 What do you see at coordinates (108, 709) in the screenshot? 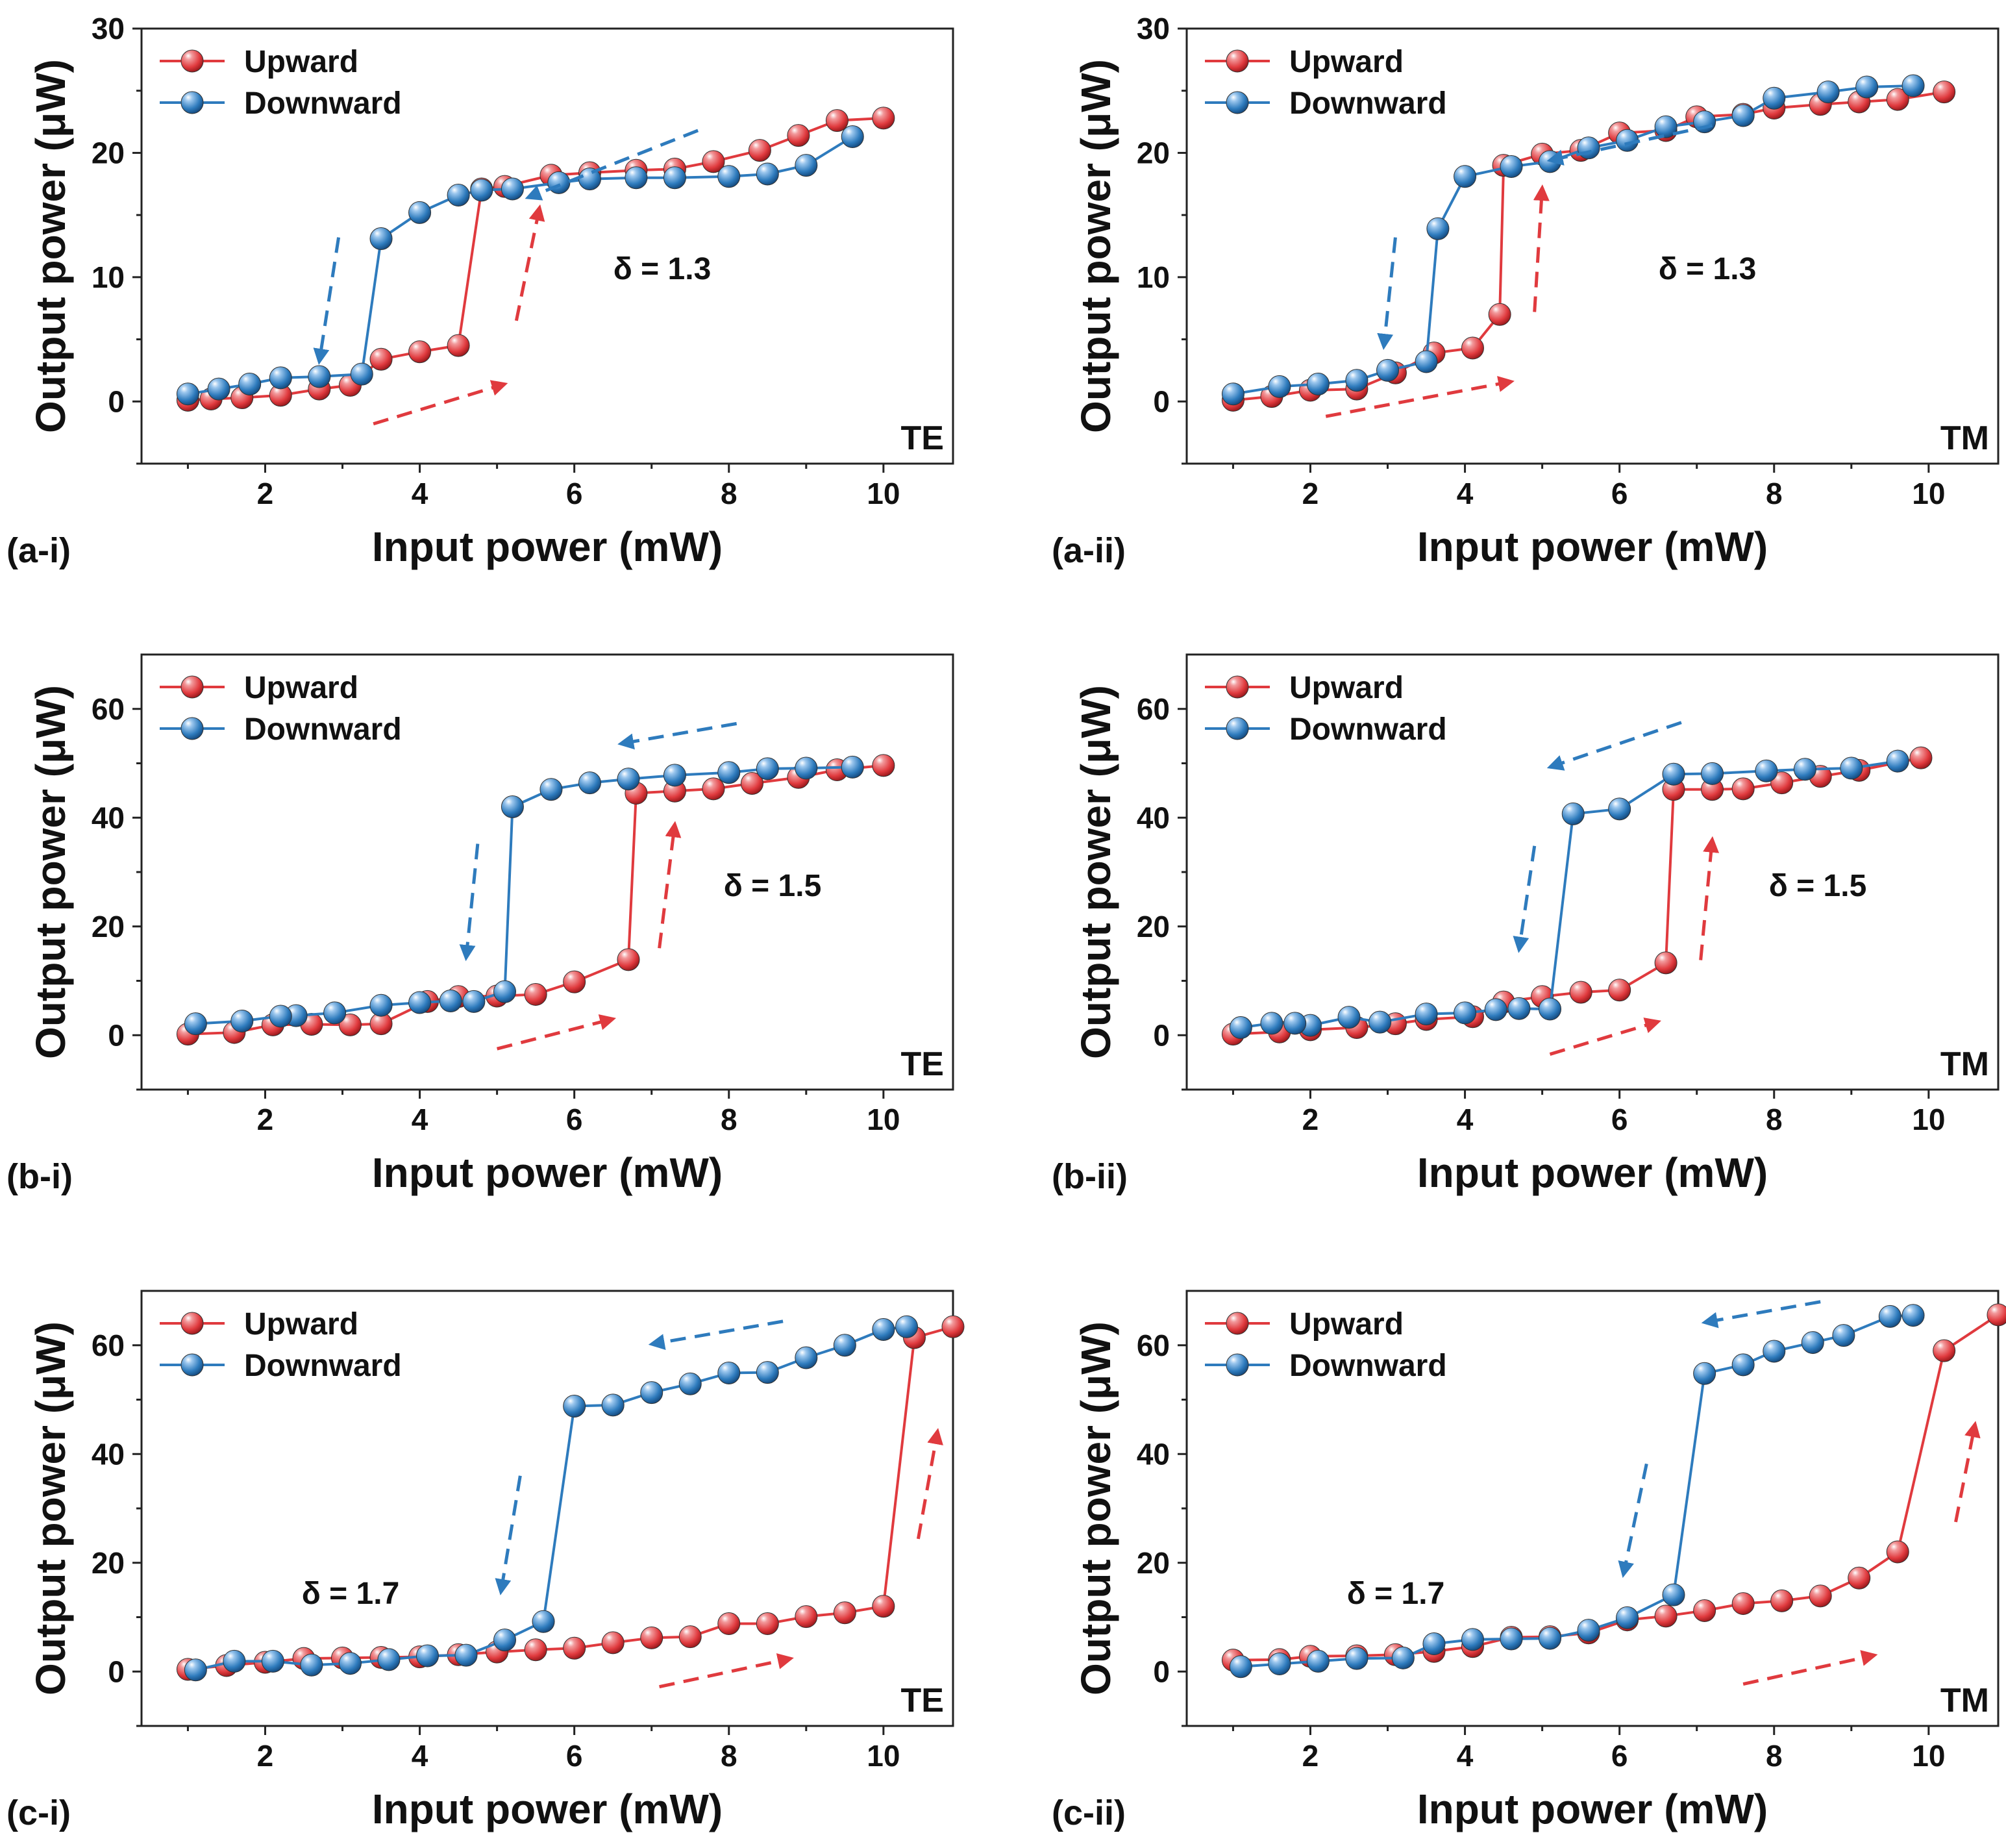
I see `y-tick-label: 60` at bounding box center [108, 709].